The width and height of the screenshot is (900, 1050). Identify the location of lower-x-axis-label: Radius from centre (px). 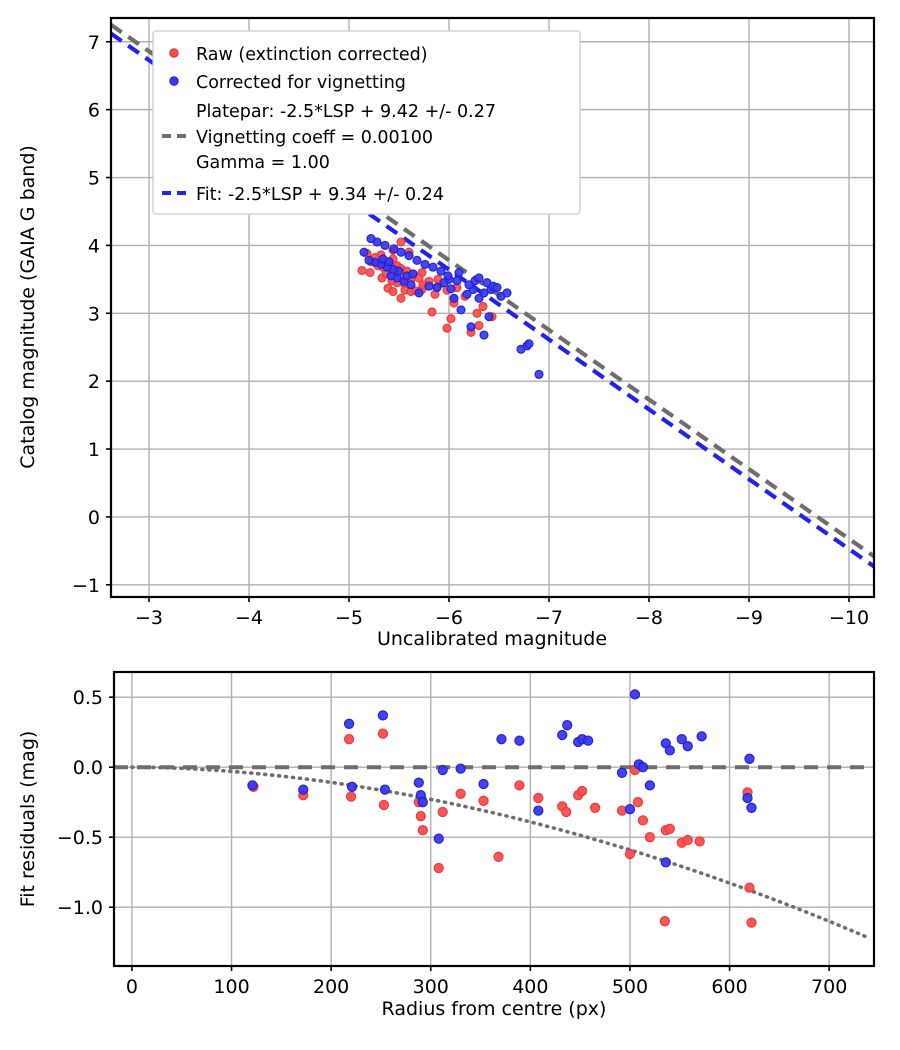
(494, 1009).